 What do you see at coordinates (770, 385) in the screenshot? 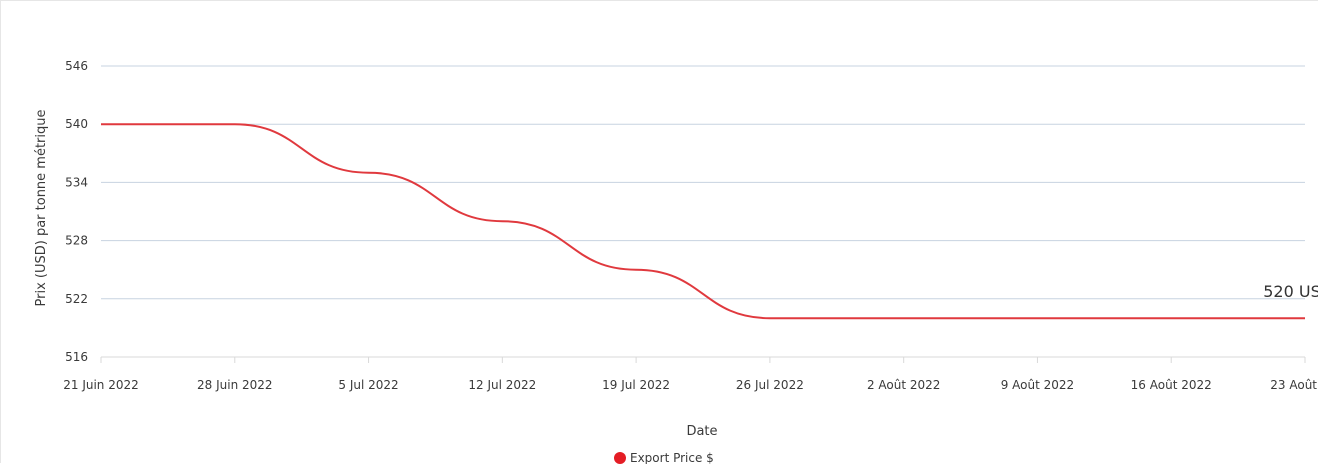
I see `x-tick-label: 26 Jul 2022` at bounding box center [770, 385].